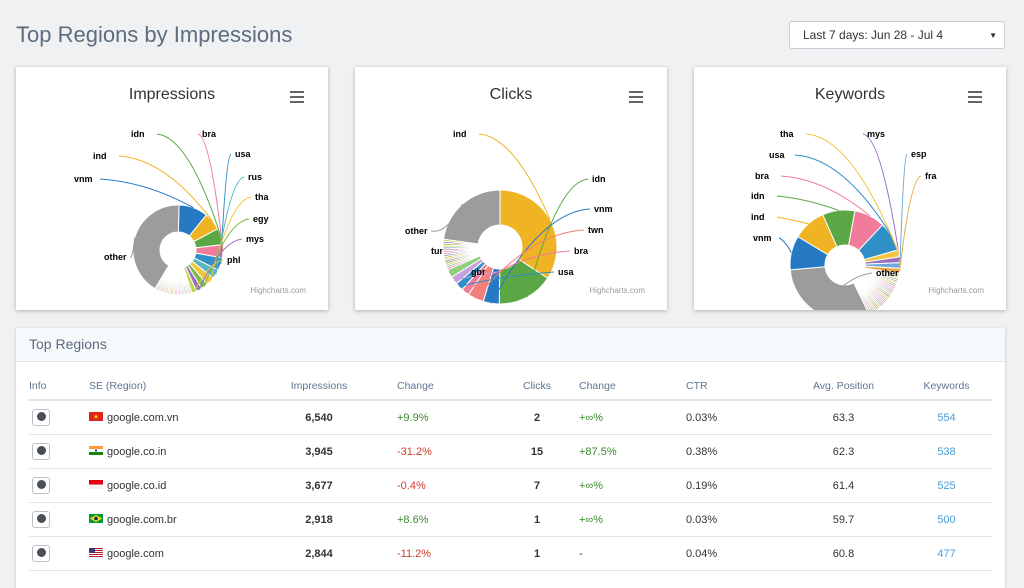 Image resolution: width=1024 pixels, height=588 pixels. What do you see at coordinates (946, 451) in the screenshot?
I see `keywords-link: 538` at bounding box center [946, 451].